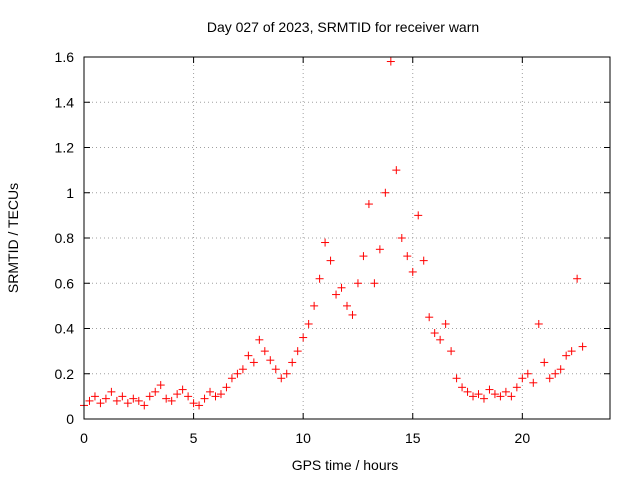 This screenshot has width=640, height=480. Describe the element at coordinates (65, 148) in the screenshot. I see `y-tick-label: 1.2` at that location.